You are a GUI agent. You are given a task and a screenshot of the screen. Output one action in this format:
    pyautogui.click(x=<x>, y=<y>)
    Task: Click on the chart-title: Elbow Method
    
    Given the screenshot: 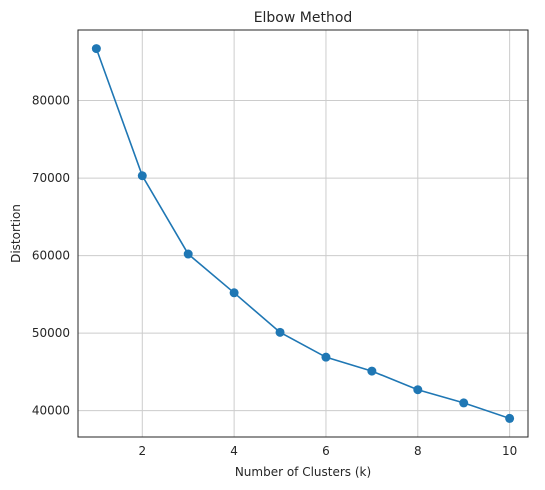 What is the action you would take?
    pyautogui.click(x=303, y=18)
    